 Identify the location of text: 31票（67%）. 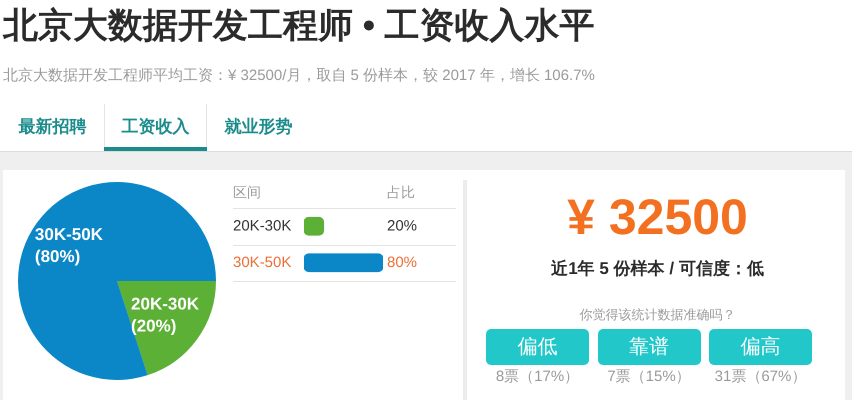
(760, 376).